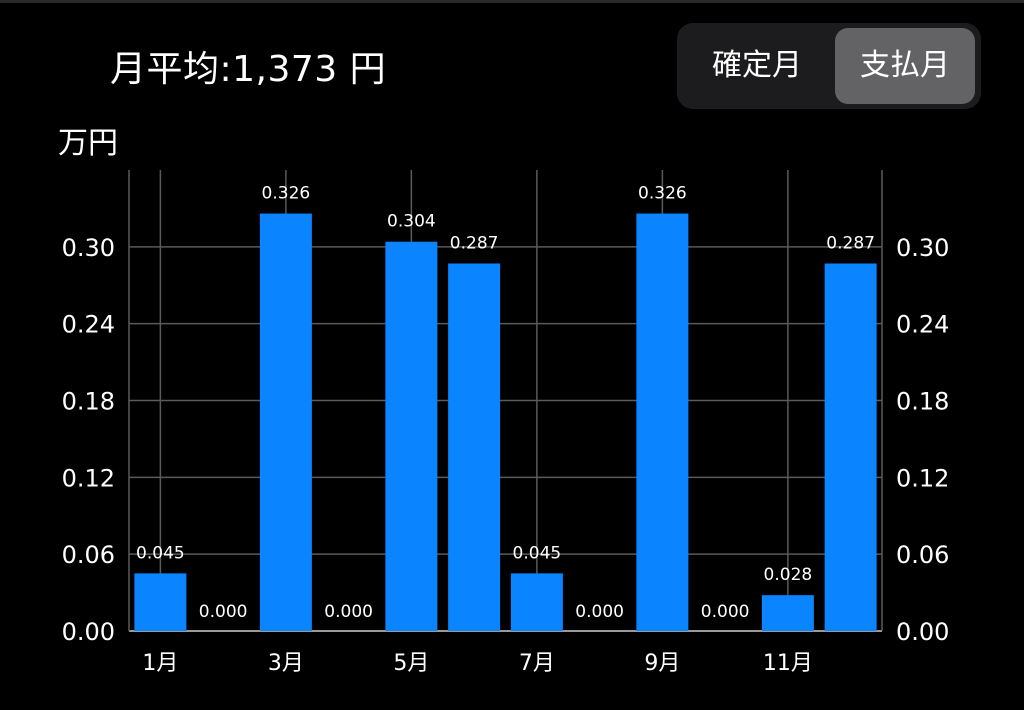 This screenshot has width=1024, height=710. I want to click on y-tick-label-left: 0.06, so click(88, 555).